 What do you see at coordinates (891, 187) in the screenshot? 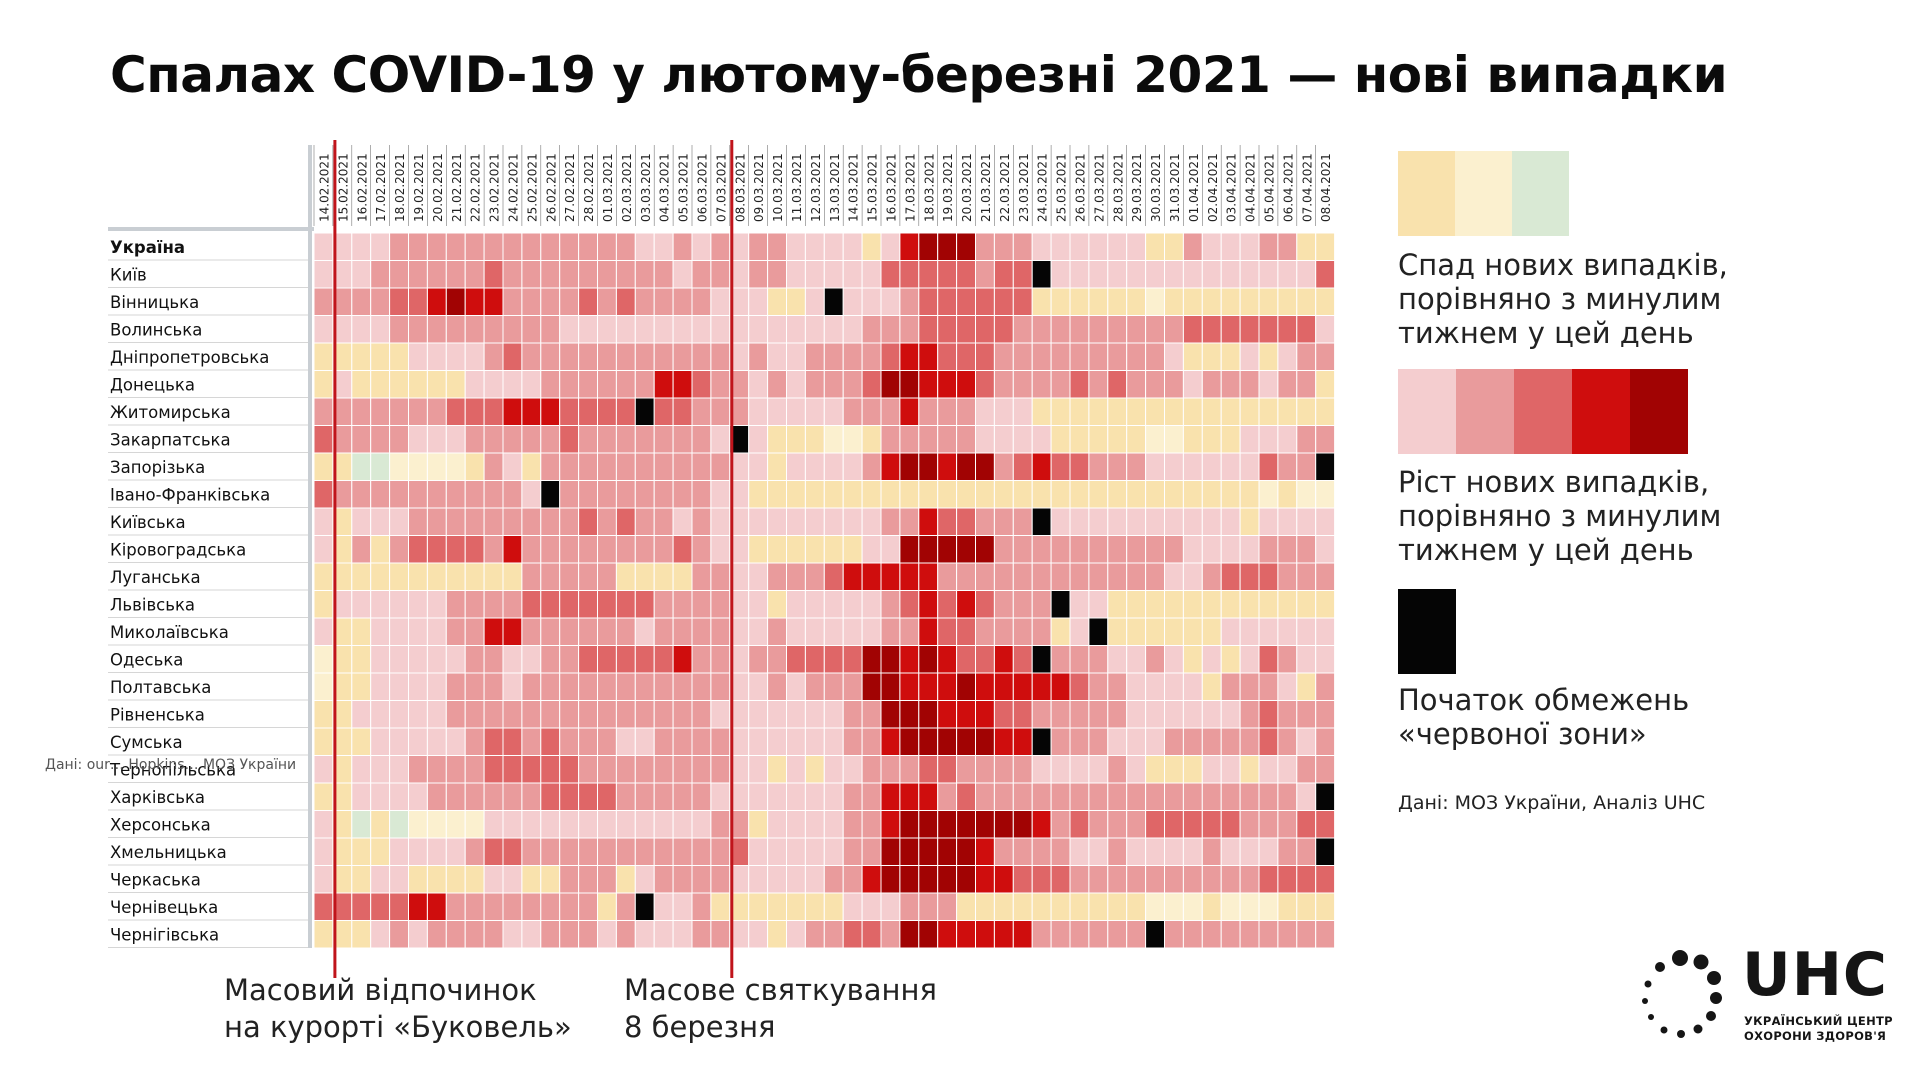
I see `date-label: 16.03.2021` at bounding box center [891, 187].